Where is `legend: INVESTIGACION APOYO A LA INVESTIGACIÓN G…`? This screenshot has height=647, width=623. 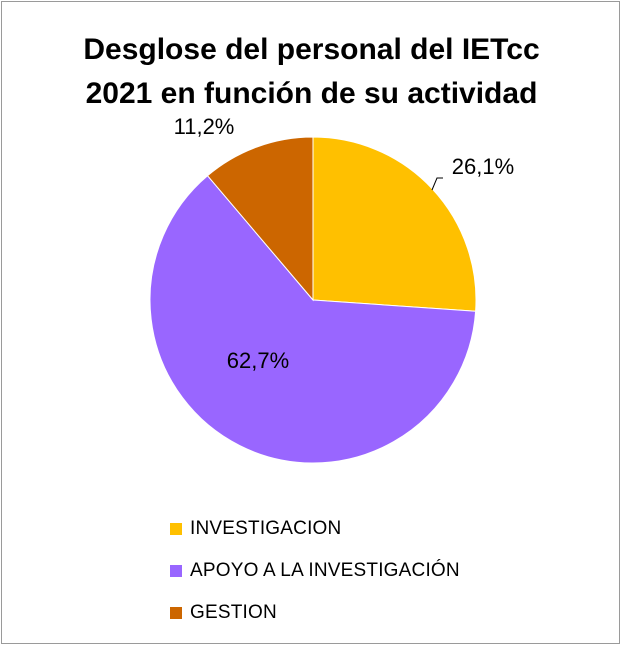
legend: INVESTIGACION APOYO A LA INVESTIGACIÓN G… is located at coordinates (315, 571).